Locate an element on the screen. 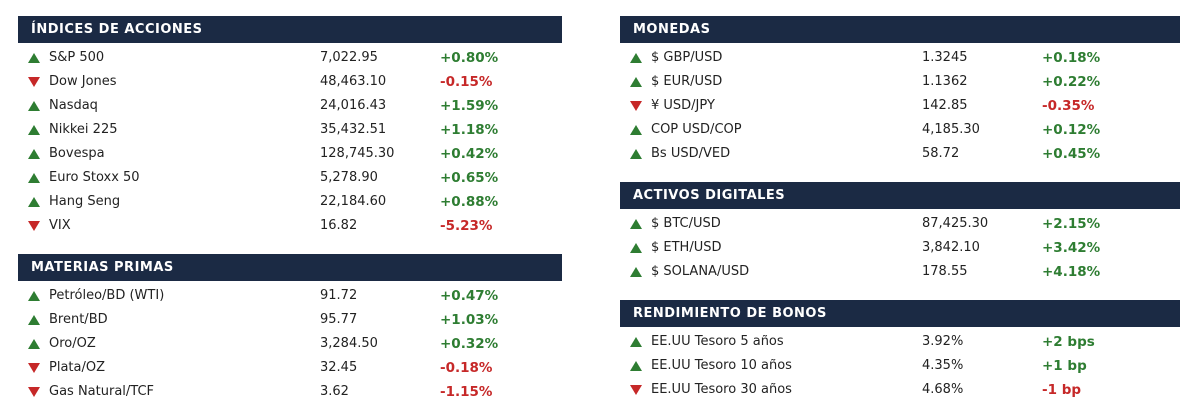 This screenshot has height=411, width=1200. instrument-change: +0.12% is located at coordinates (1071, 130).